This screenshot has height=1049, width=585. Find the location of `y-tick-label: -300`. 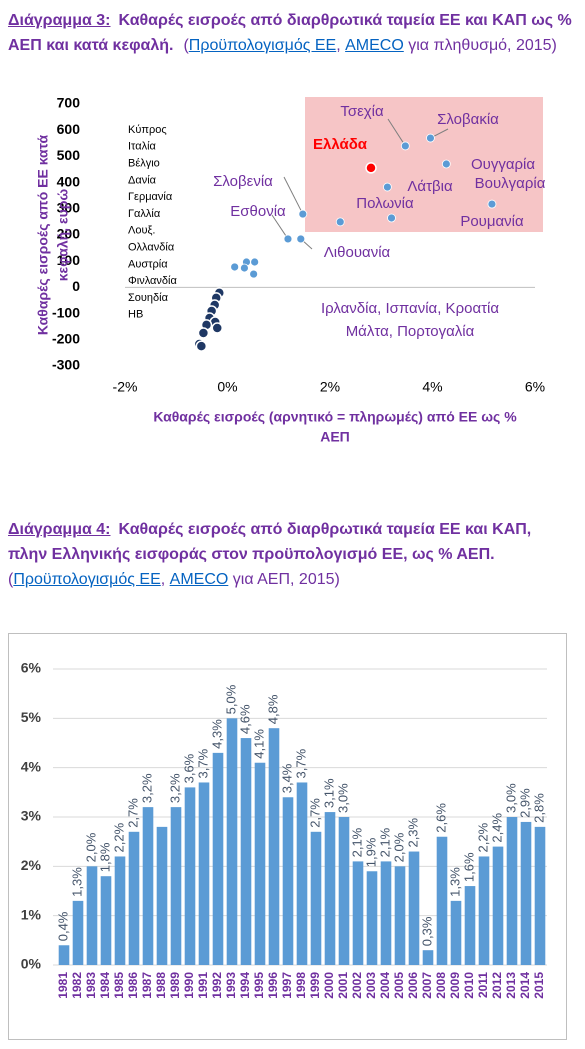

y-tick-label: -300 is located at coordinates (66, 365).